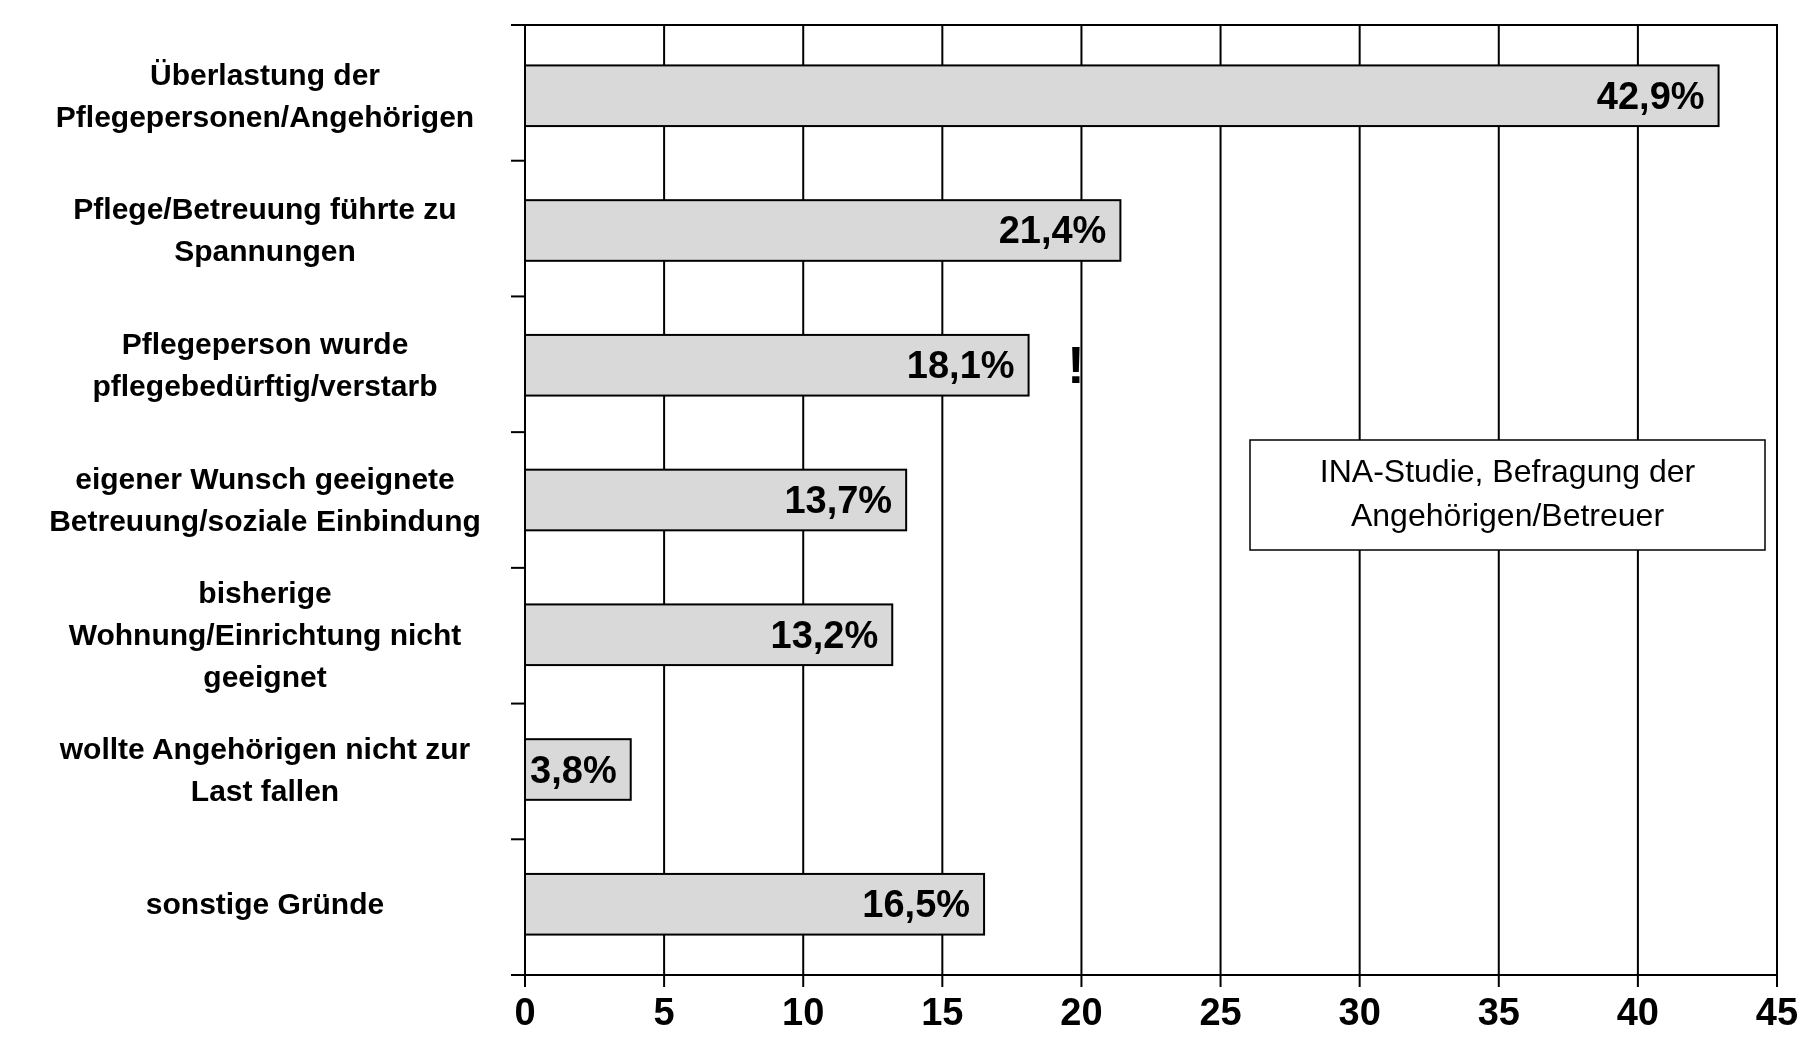 The image size is (1809, 1047). What do you see at coordinates (1076, 365) in the screenshot?
I see `annotation: !` at bounding box center [1076, 365].